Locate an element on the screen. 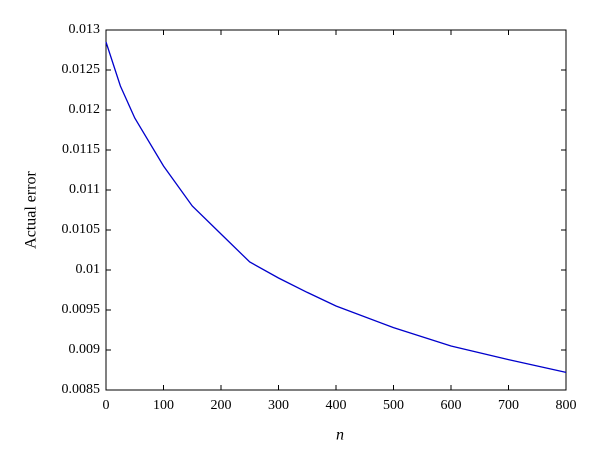 This screenshot has height=461, width=600. y-tick-label: 0.0105 is located at coordinates (81, 229).